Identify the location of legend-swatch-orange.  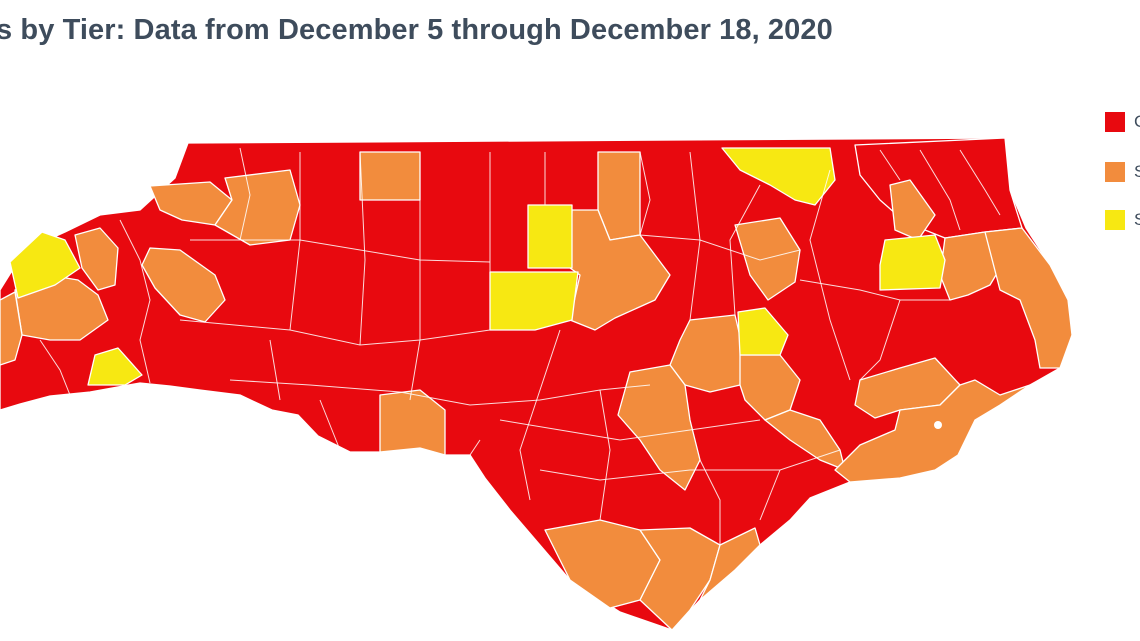
(1115, 172).